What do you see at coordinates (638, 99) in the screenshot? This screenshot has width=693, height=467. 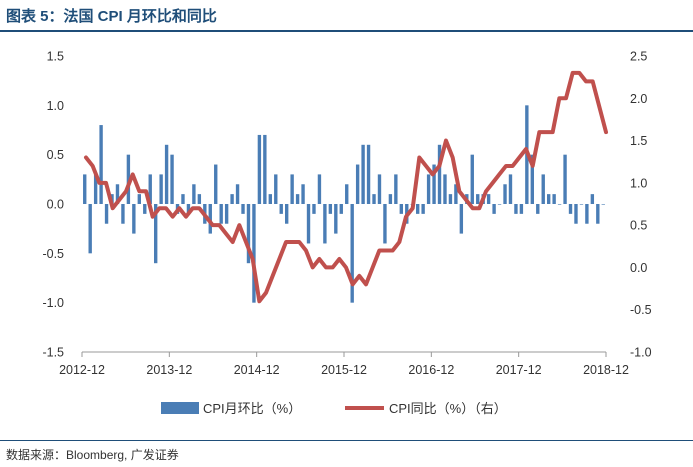 I see `y-right-tick-label: 2.0` at bounding box center [638, 99].